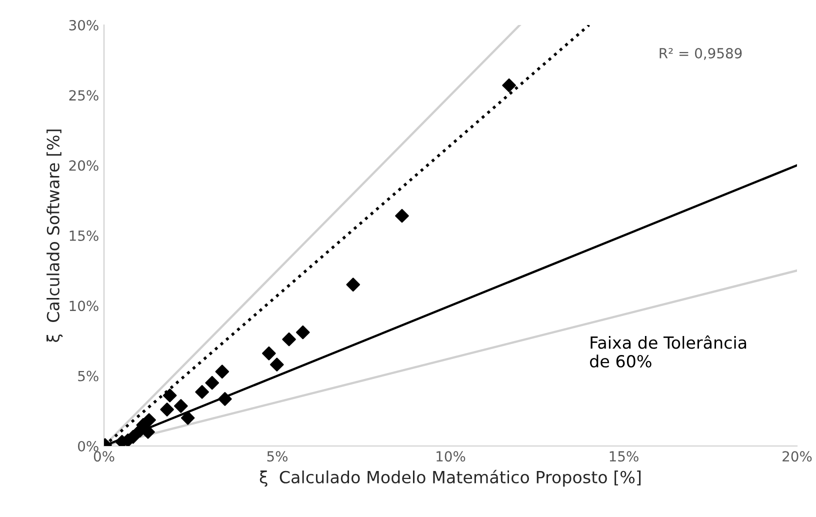 The image size is (816, 517). I want to click on y-tick-label: 0%, so click(88, 446).